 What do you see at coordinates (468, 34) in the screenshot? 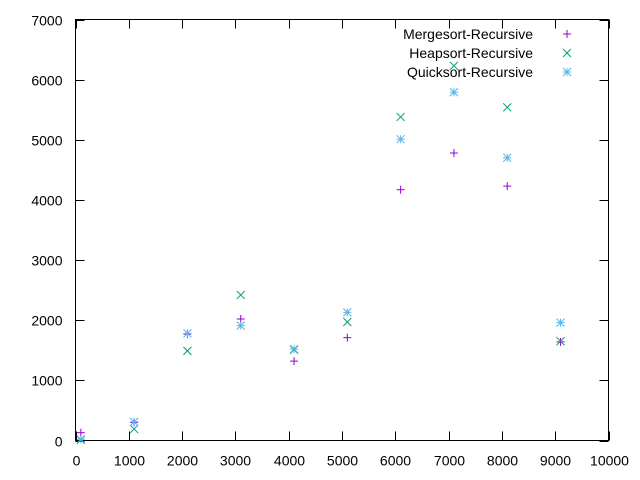
I see `legend-label: Mergesort-Recursive` at bounding box center [468, 34].